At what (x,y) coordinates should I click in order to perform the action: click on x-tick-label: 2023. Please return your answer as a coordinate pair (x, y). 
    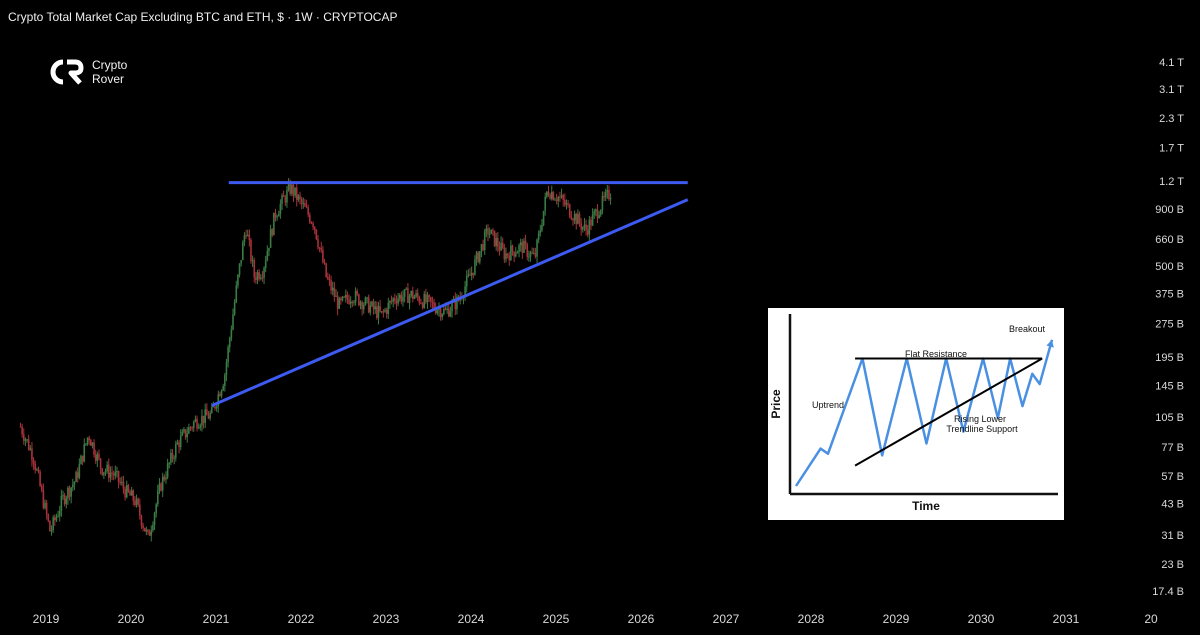
    Looking at the image, I should click on (386, 619).